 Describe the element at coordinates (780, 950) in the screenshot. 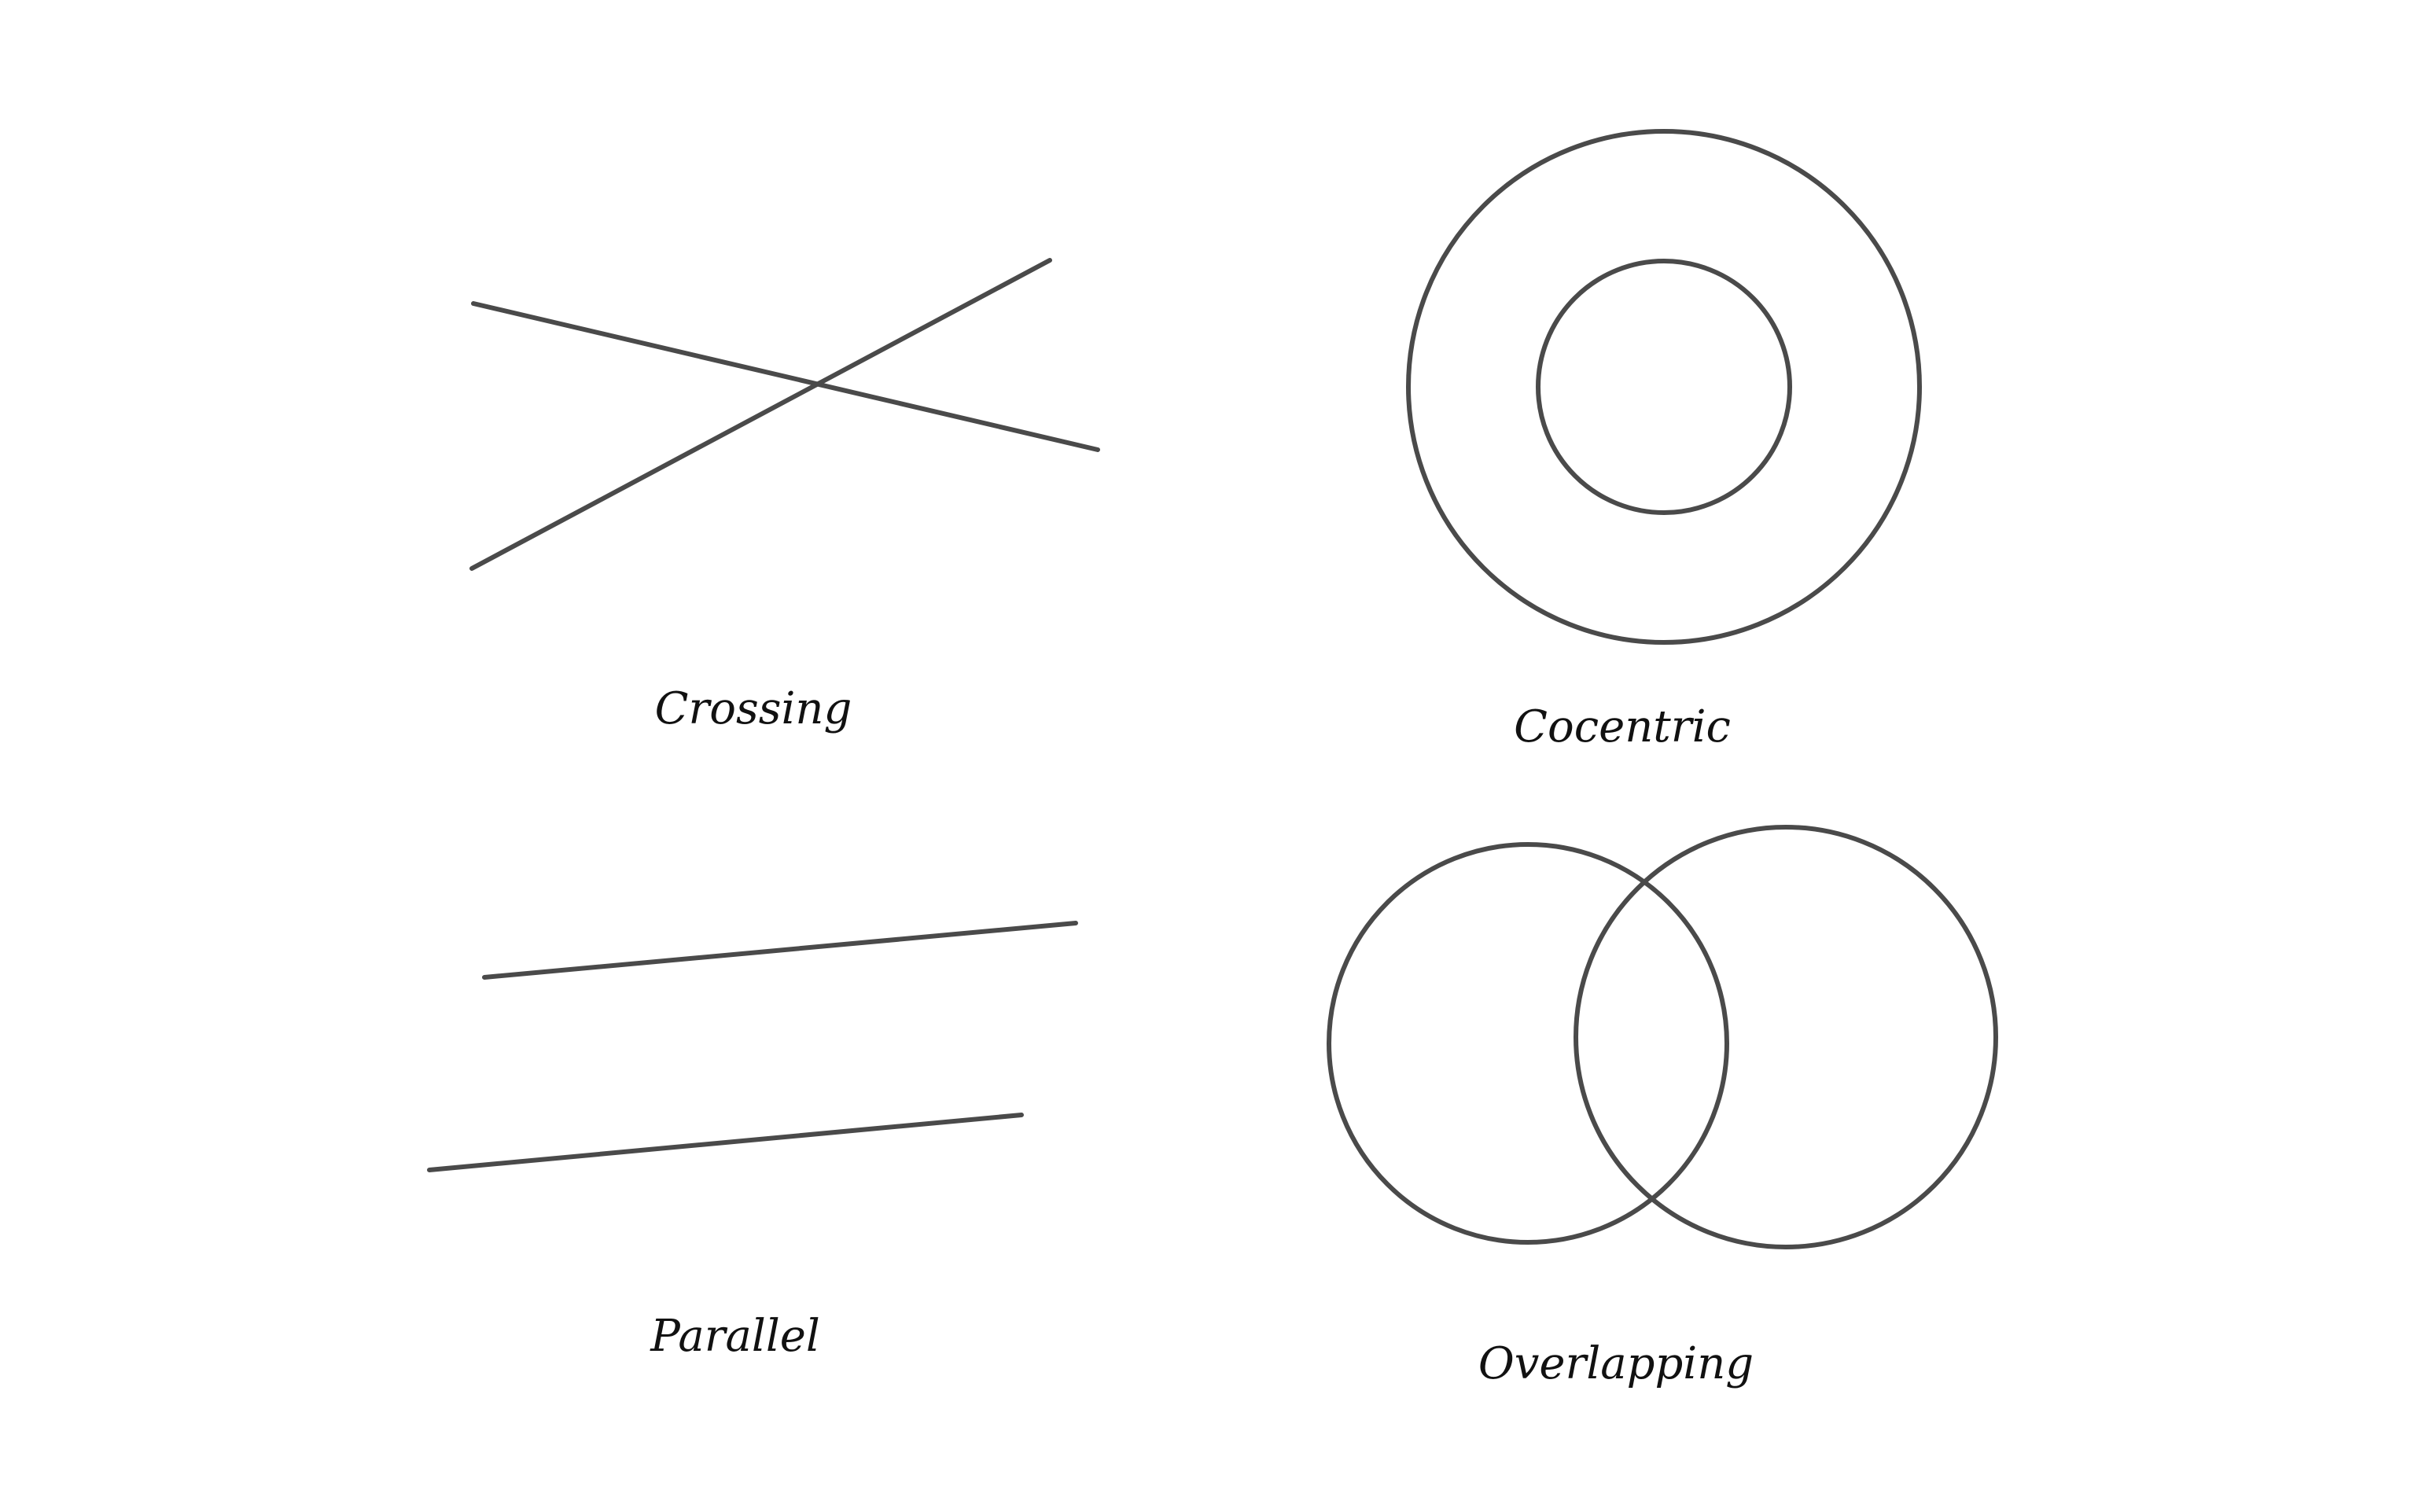

I see `parallel-line-upper` at that location.